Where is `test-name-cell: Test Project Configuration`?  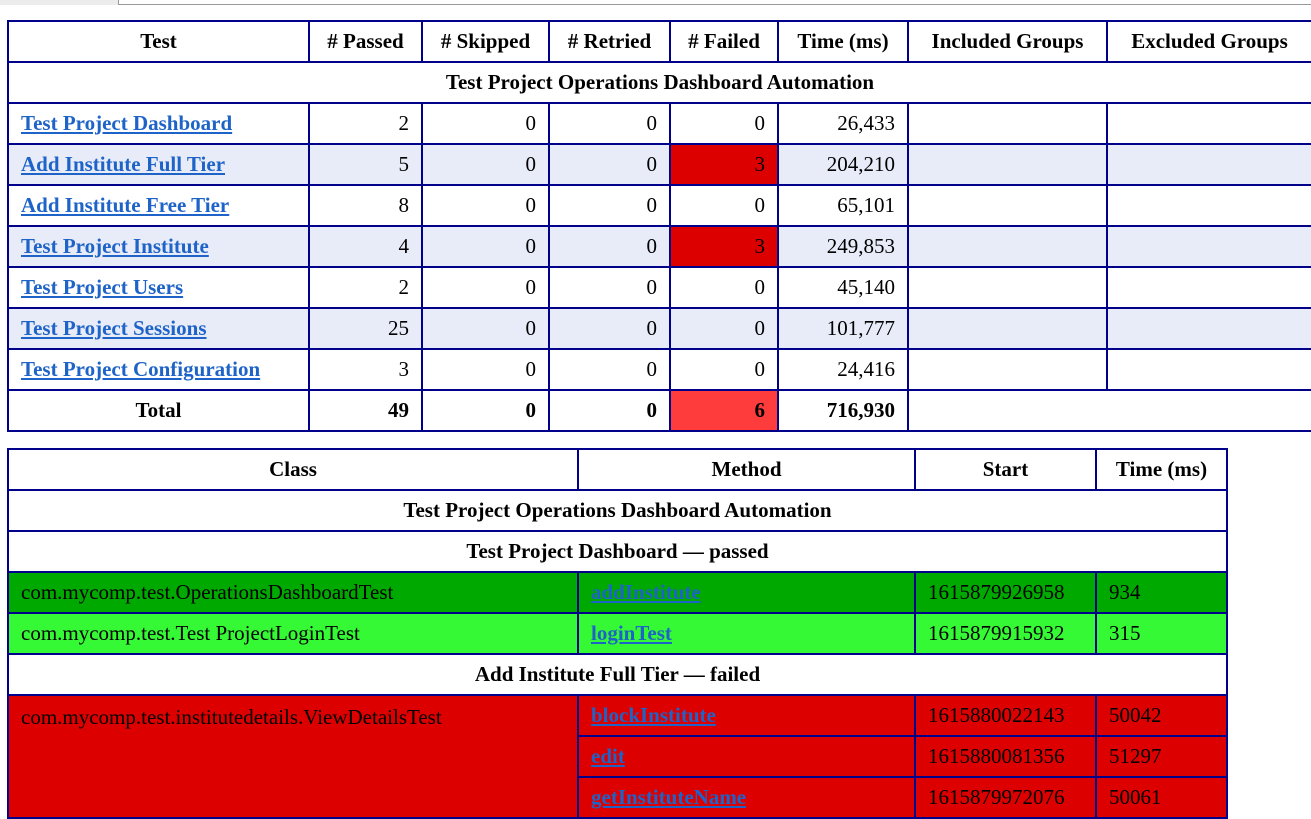
test-name-cell: Test Project Configuration is located at coordinates (158, 369).